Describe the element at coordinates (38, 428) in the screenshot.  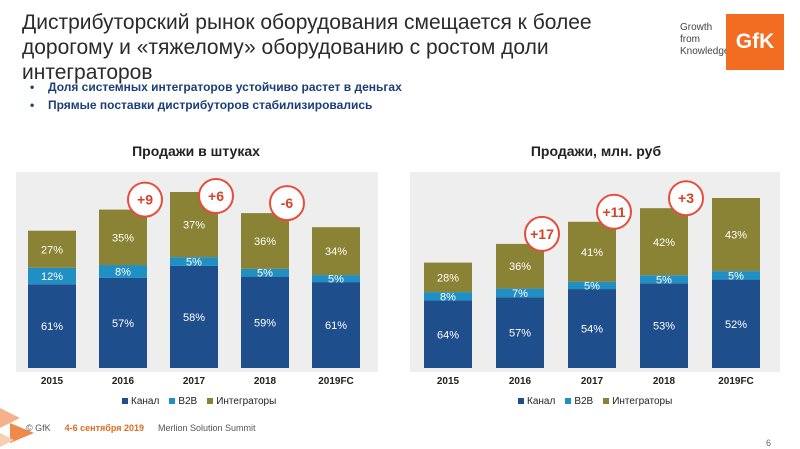
I see `footer-copyright: © GfK` at that location.